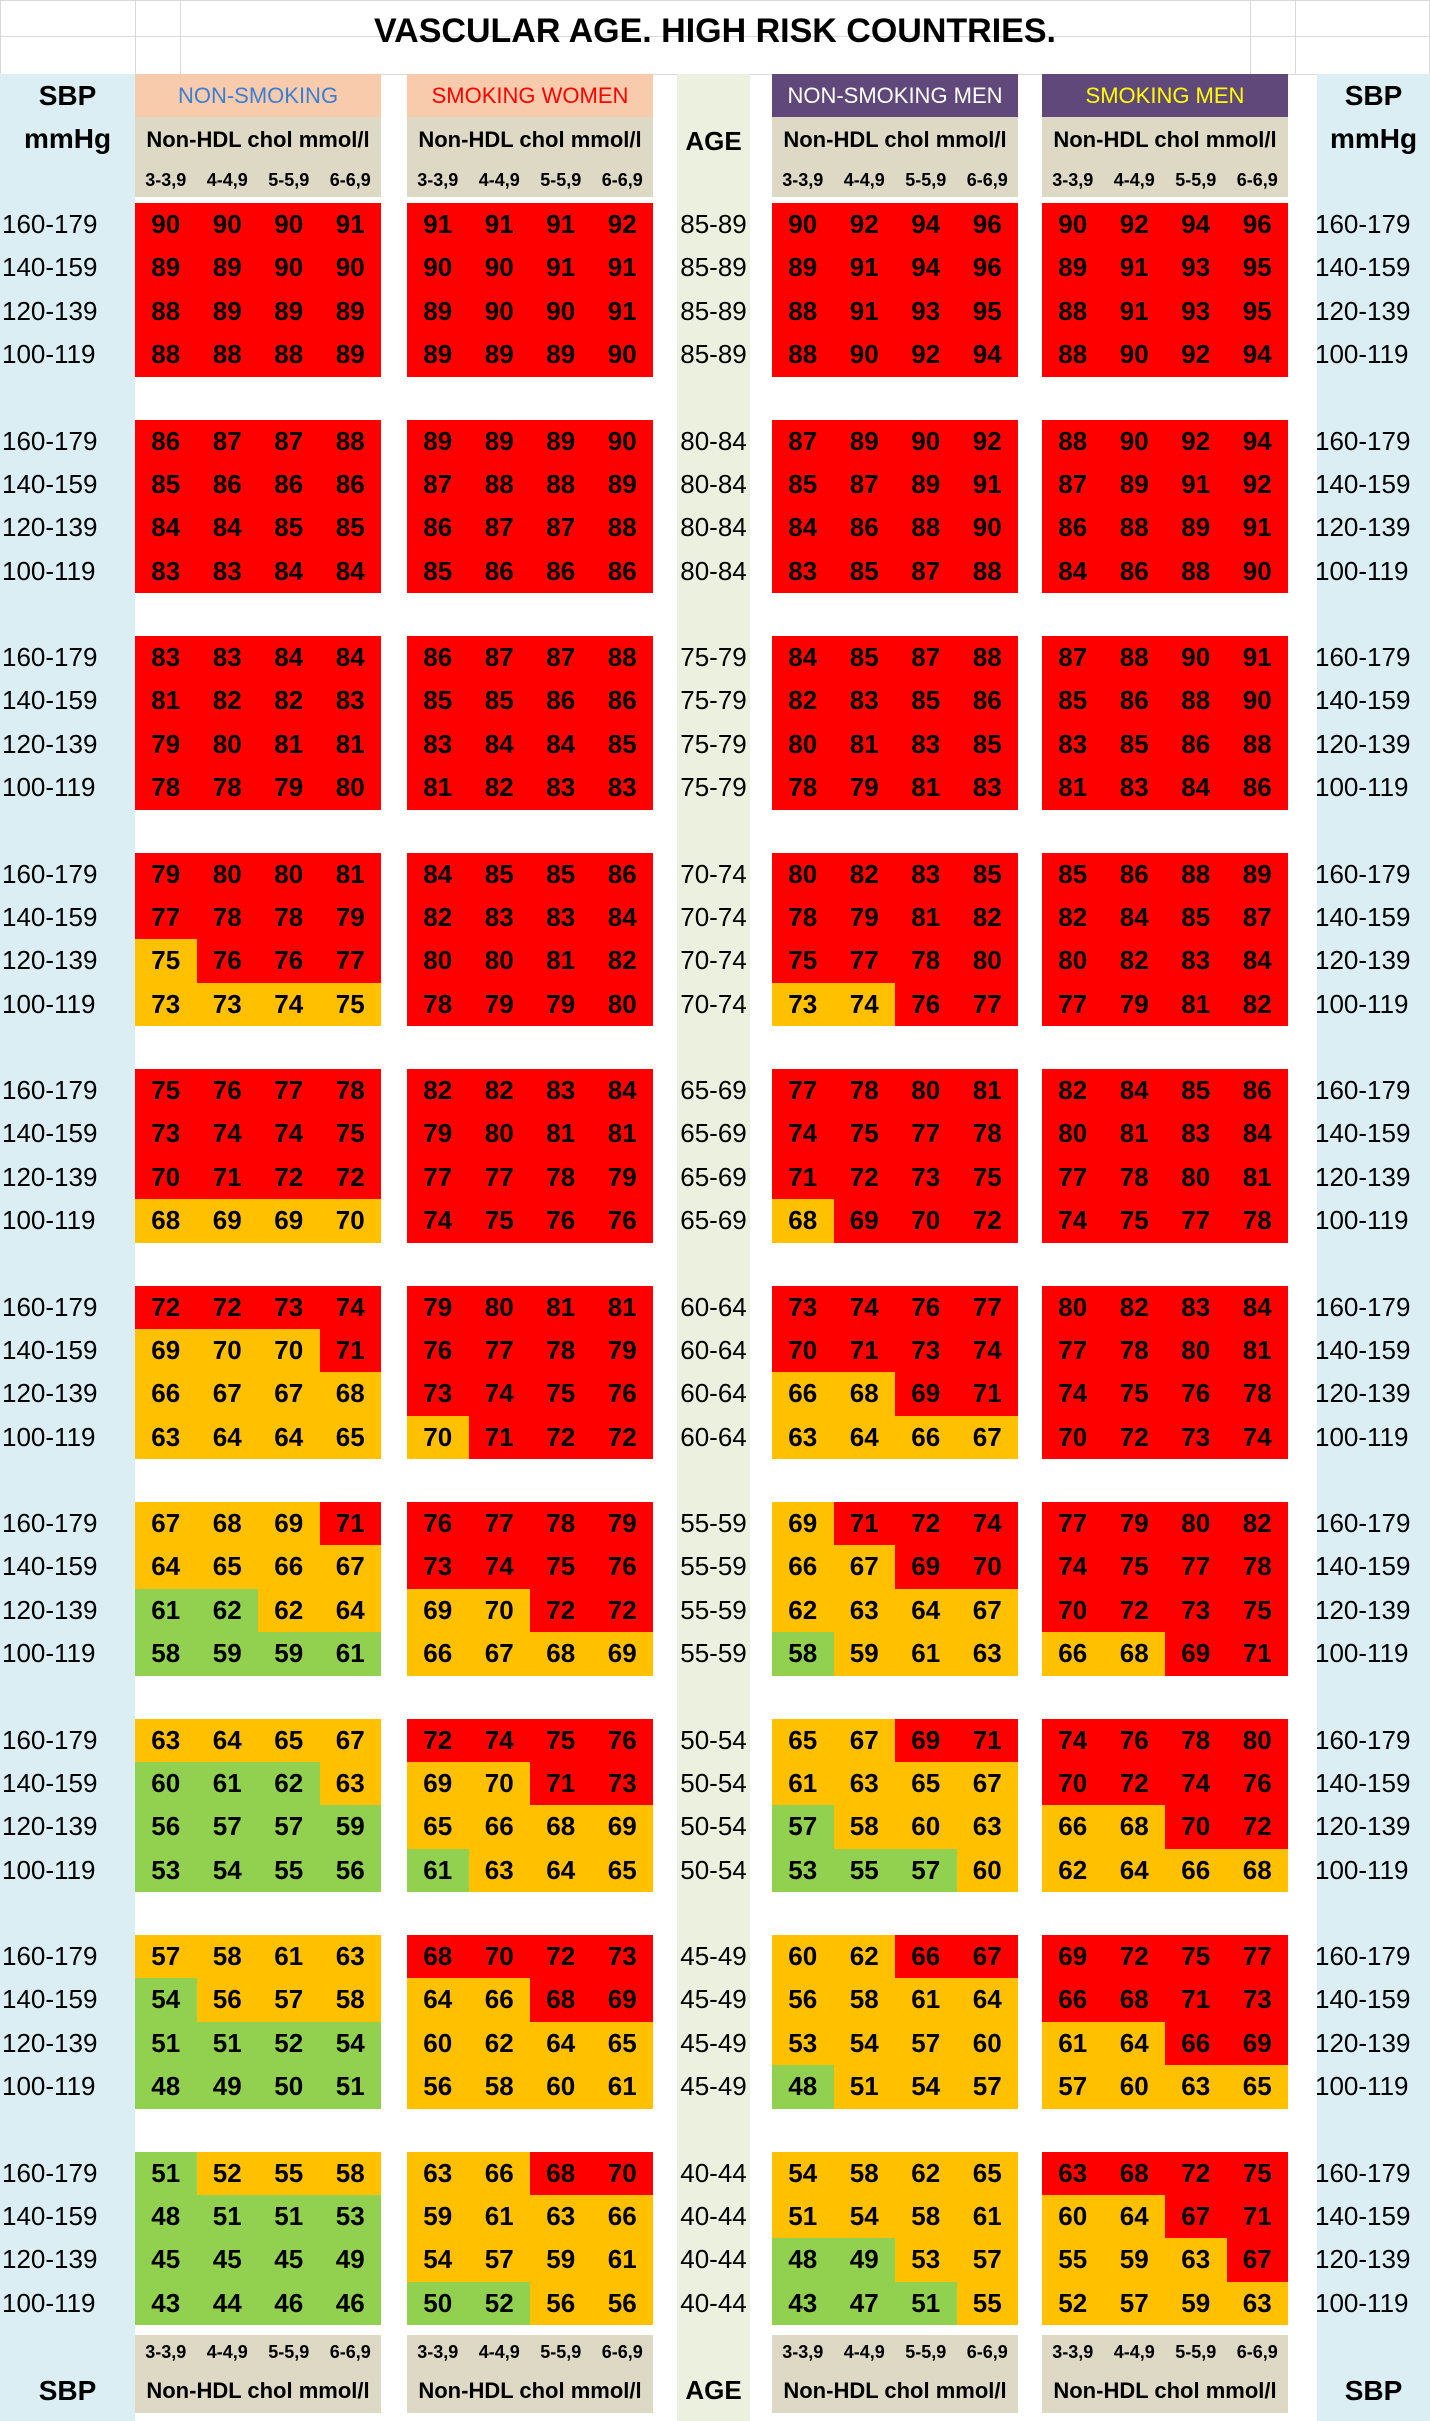  I want to click on risk-cell: 63, so click(1196, 2260).